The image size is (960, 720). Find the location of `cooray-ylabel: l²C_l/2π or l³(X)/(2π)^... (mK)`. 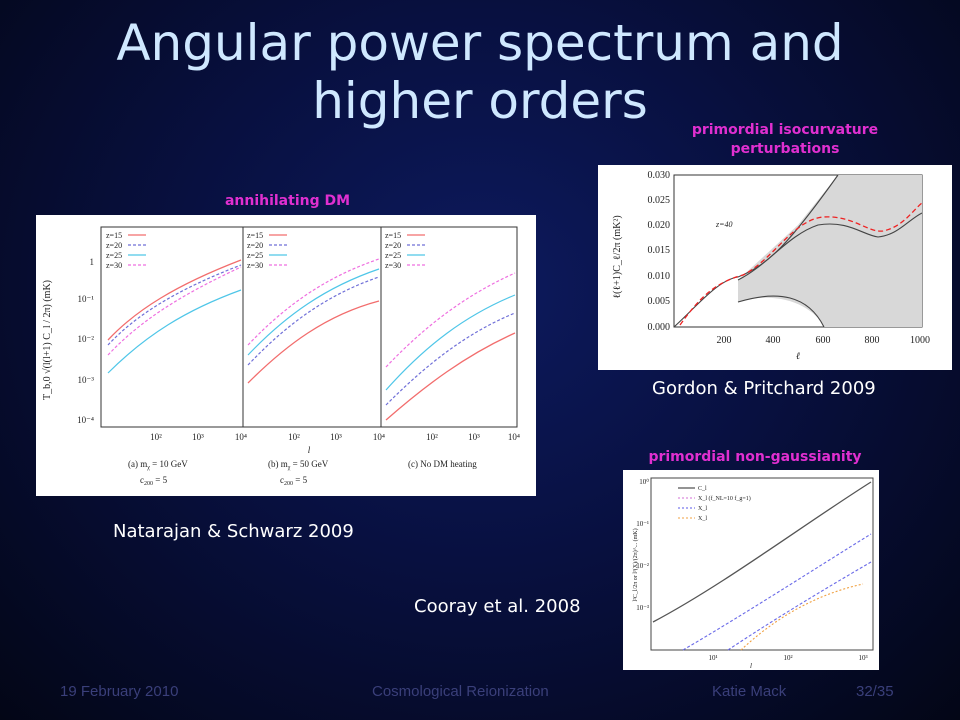

cooray-ylabel: l²C_l/2π or l³(X)/(2π)^... (mK) is located at coordinates (635, 564).